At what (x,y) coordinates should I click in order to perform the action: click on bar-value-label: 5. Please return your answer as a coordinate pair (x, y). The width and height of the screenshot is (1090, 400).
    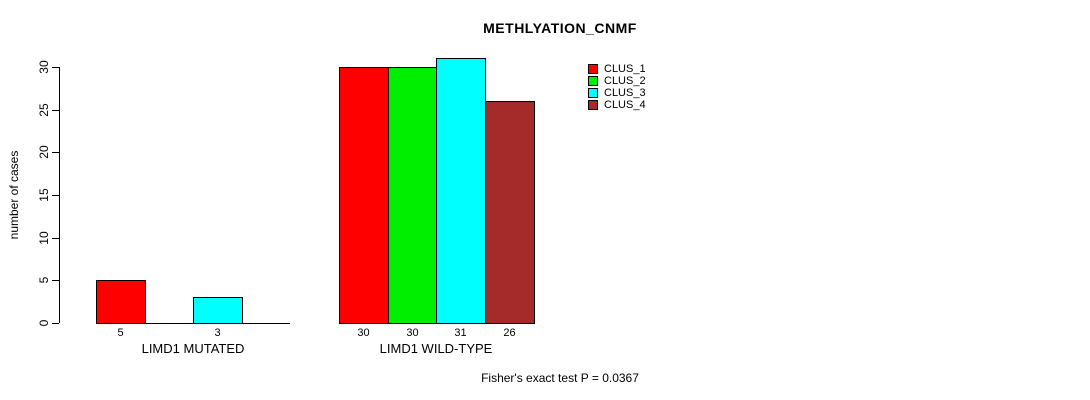
    Looking at the image, I should click on (120, 333).